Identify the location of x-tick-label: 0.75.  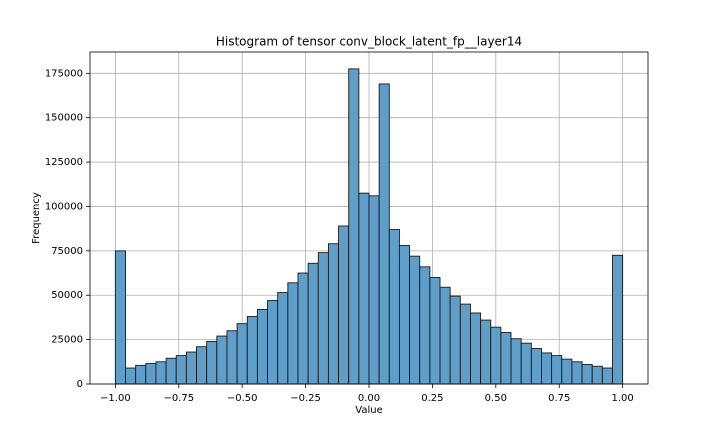
(559, 398).